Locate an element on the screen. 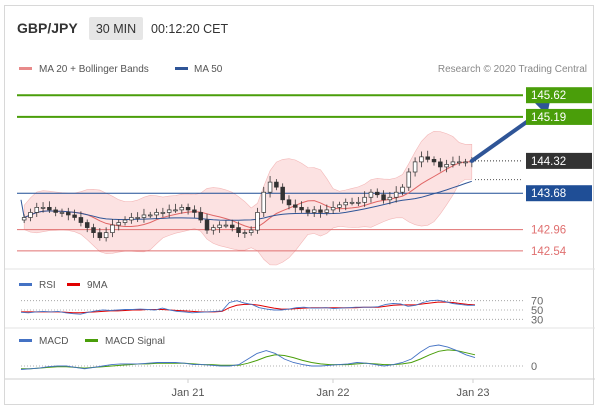 This screenshot has width=598, height=410. level-tag-143-68: 143.68 is located at coordinates (548, 194).